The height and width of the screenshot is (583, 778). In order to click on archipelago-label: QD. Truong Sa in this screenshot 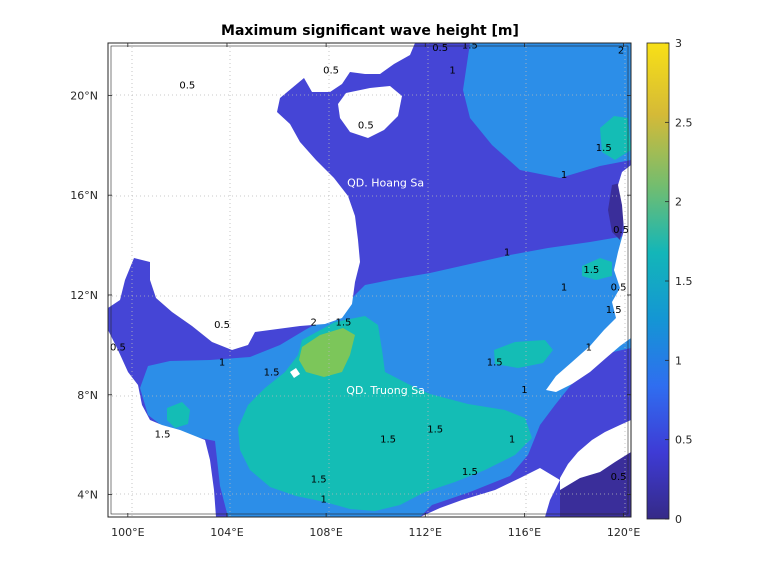, I will do `click(385, 390)`.